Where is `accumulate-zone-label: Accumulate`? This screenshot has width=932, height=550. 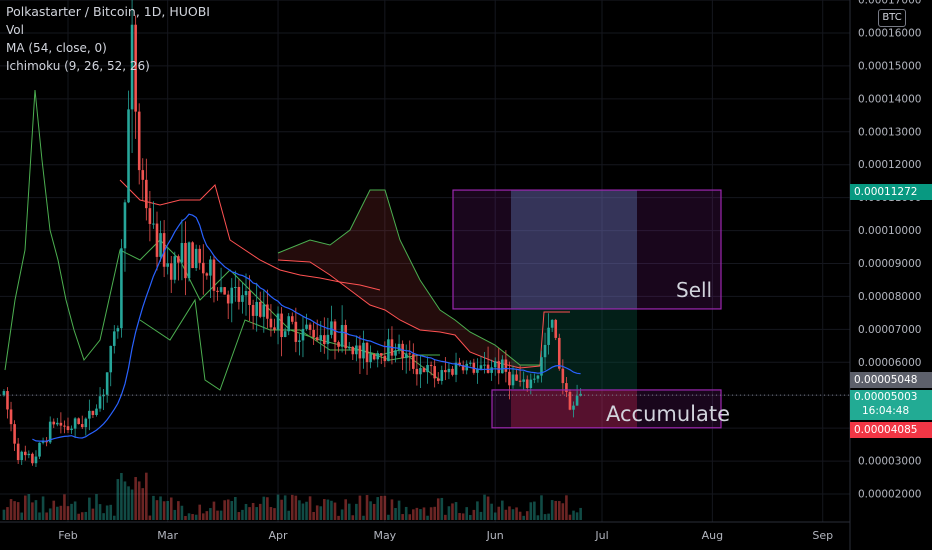
accumulate-zone-label: Accumulate is located at coordinates (668, 414).